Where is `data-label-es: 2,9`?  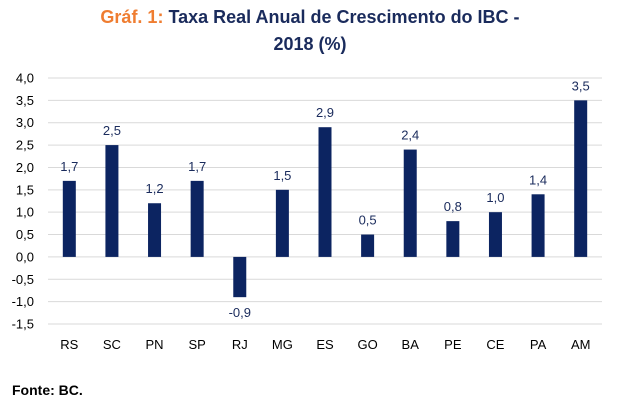 data-label-es: 2,9 is located at coordinates (325, 112).